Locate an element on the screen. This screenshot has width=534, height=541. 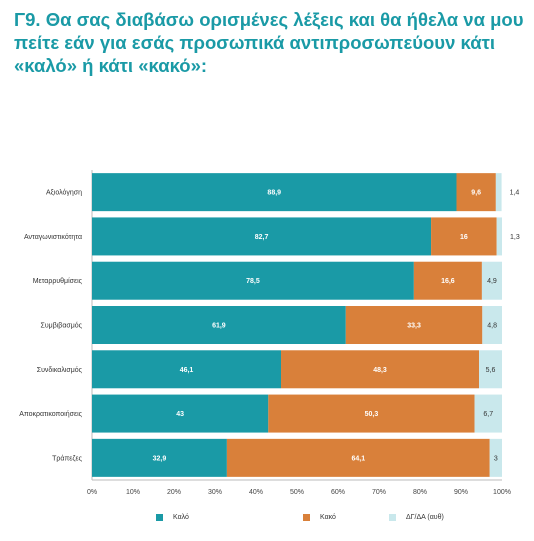
data-label-dk: 3 is located at coordinates (496, 458).